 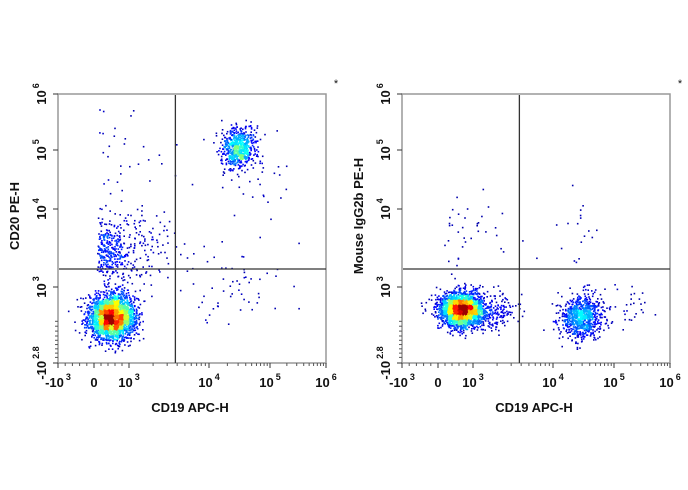 I want to click on y-tick-label: -102.8, so click(x=40, y=362).